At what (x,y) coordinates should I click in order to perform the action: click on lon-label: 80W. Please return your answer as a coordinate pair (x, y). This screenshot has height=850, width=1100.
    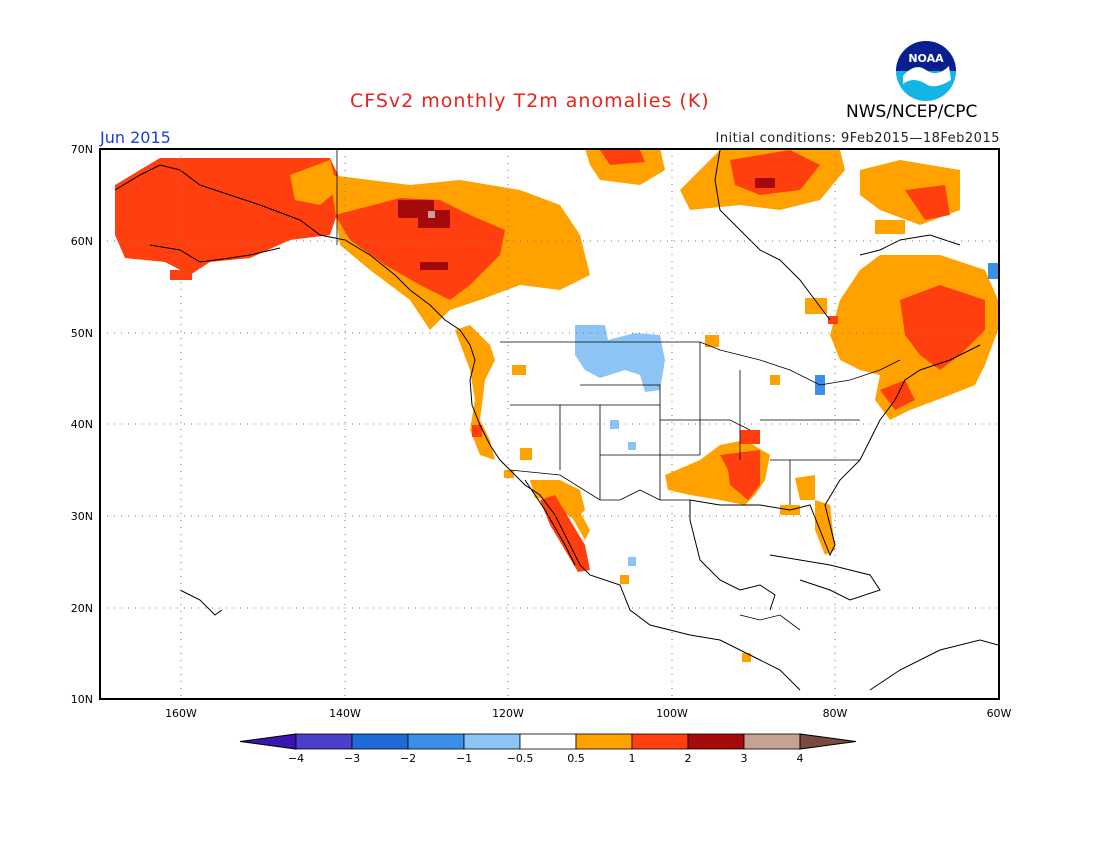
    Looking at the image, I should click on (835, 713).